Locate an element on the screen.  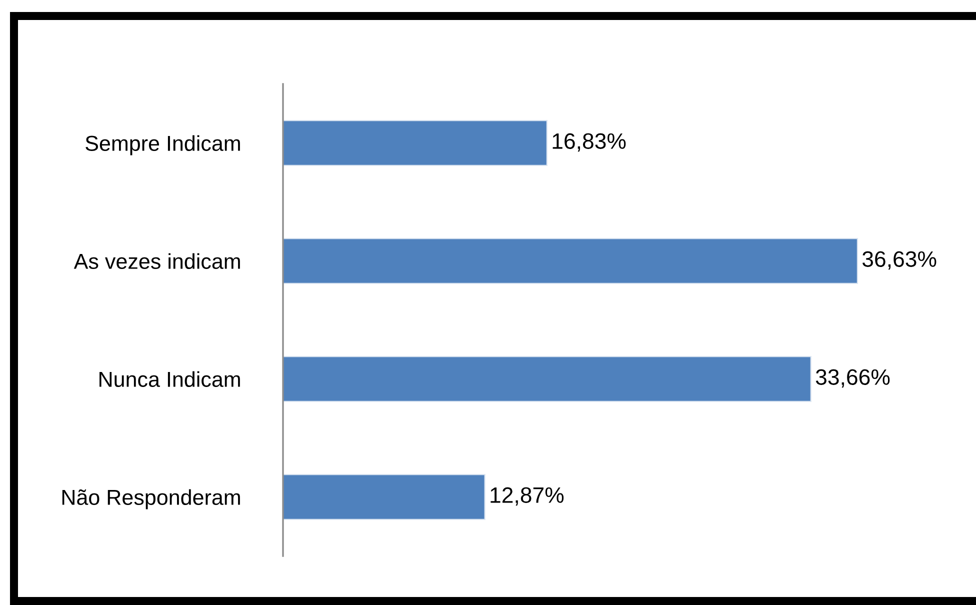
y-tick-label: Não Responderam is located at coordinates (151, 499).